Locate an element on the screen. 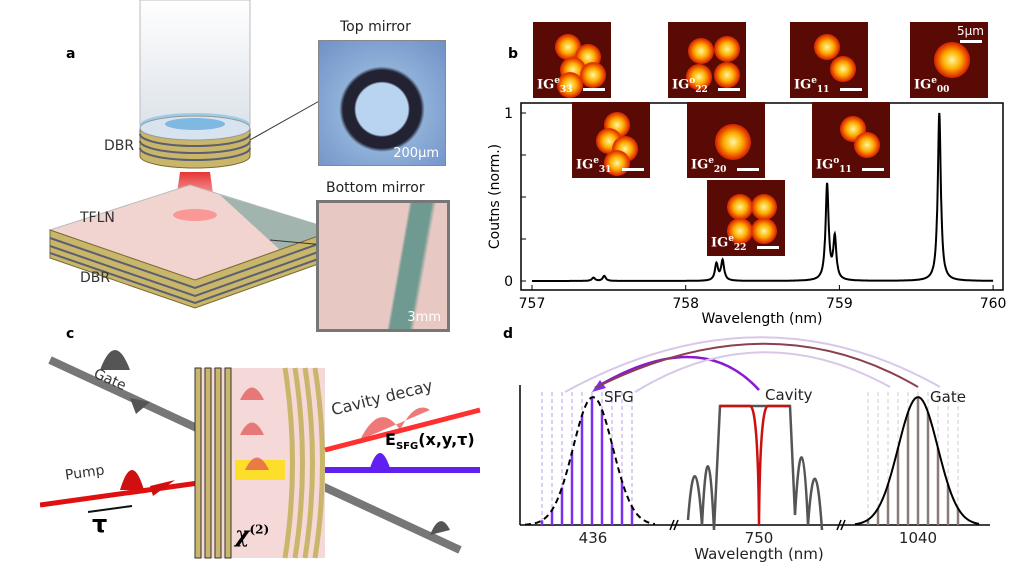 This screenshot has height=568, width=1024. bottom-scale-label: 3mm is located at coordinates (424, 317).